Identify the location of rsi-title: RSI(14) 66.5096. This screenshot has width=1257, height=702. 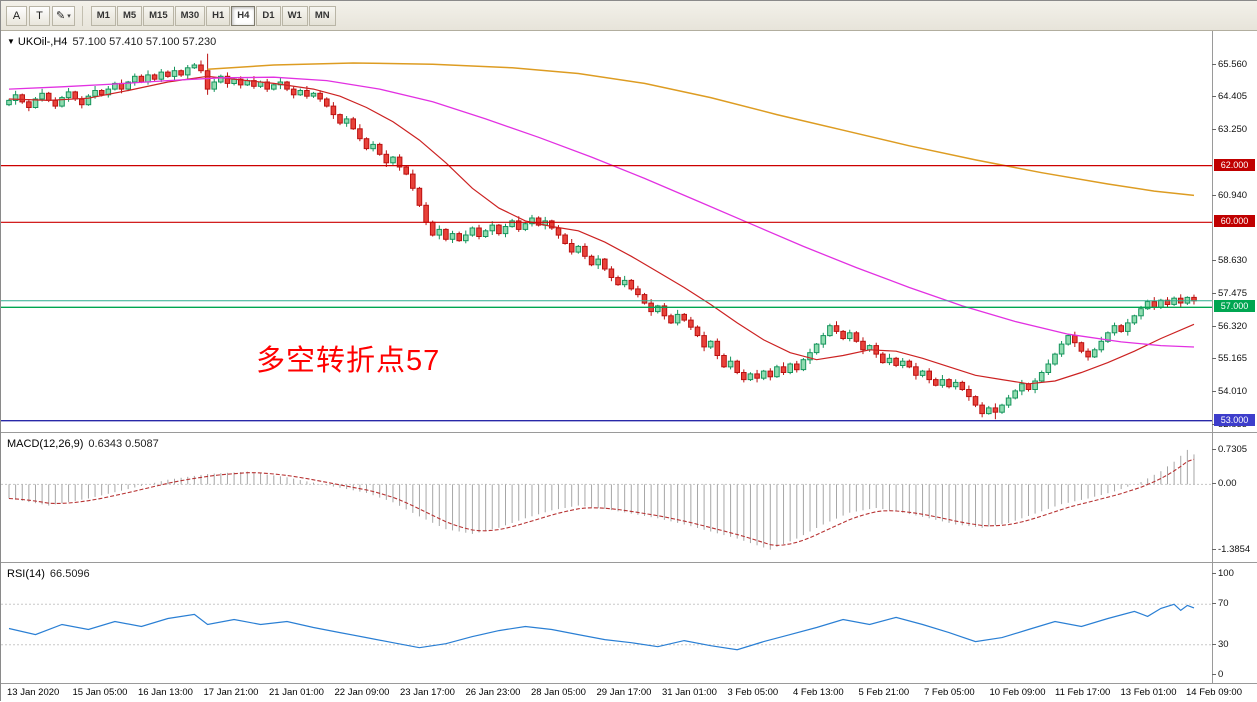
(48, 574).